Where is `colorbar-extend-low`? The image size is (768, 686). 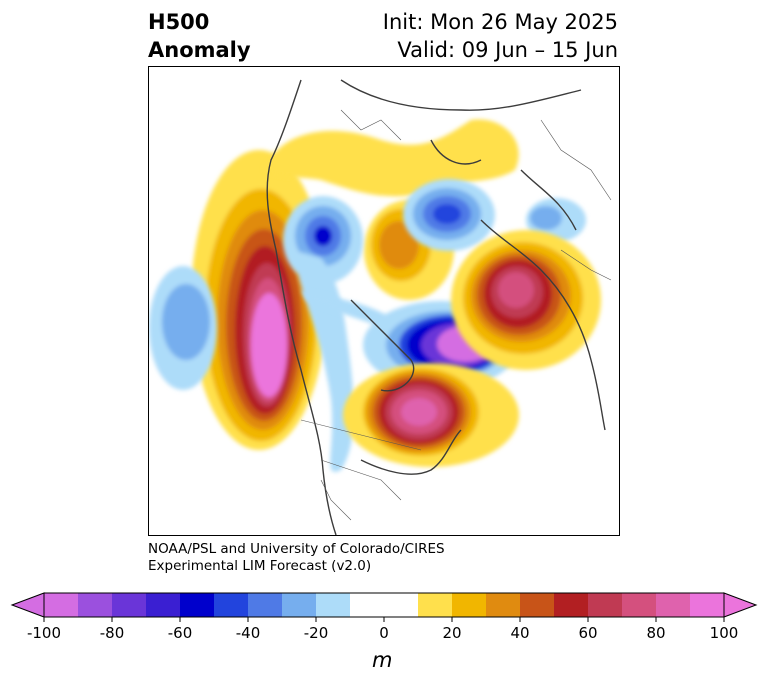
colorbar-extend-low is located at coordinates (27, 605).